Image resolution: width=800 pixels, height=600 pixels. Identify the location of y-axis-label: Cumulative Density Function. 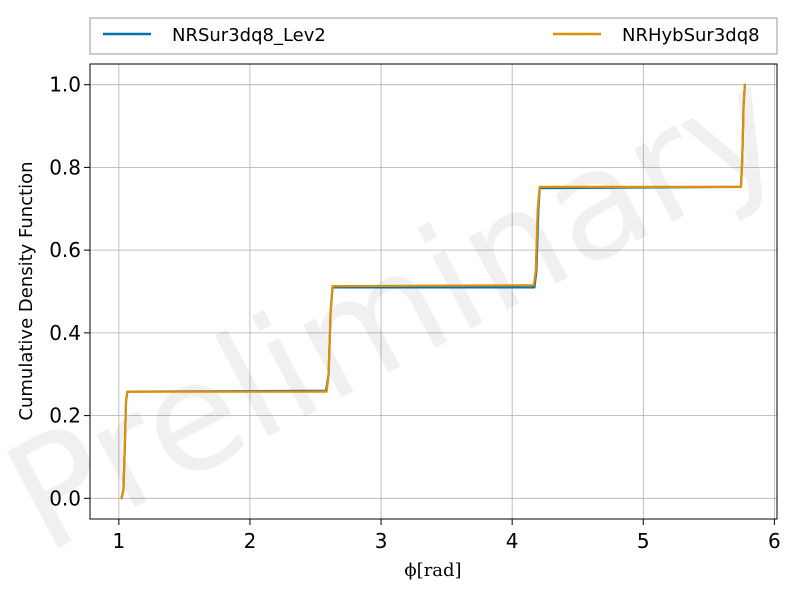
(26, 290).